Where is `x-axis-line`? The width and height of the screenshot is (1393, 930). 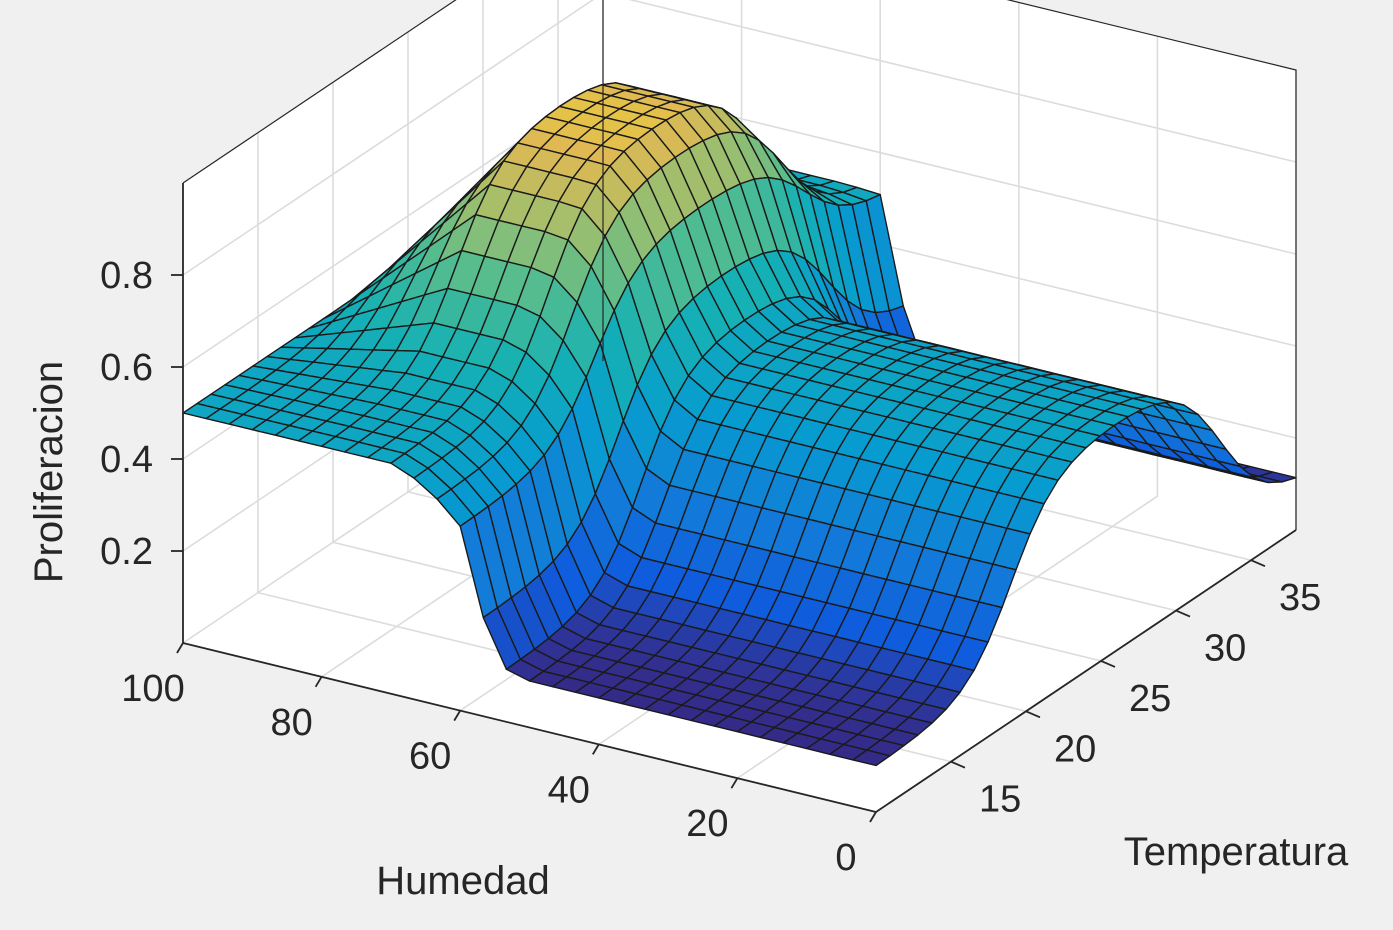
x-axis-line is located at coordinates (529, 727).